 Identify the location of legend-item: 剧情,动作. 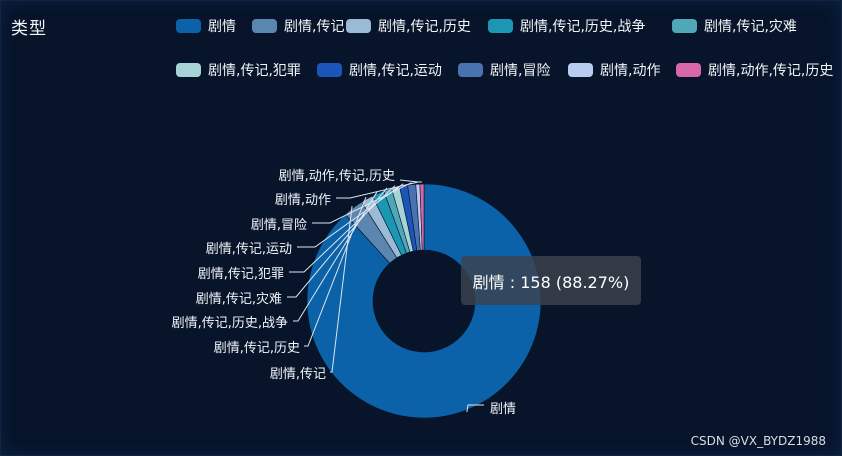
(614, 70).